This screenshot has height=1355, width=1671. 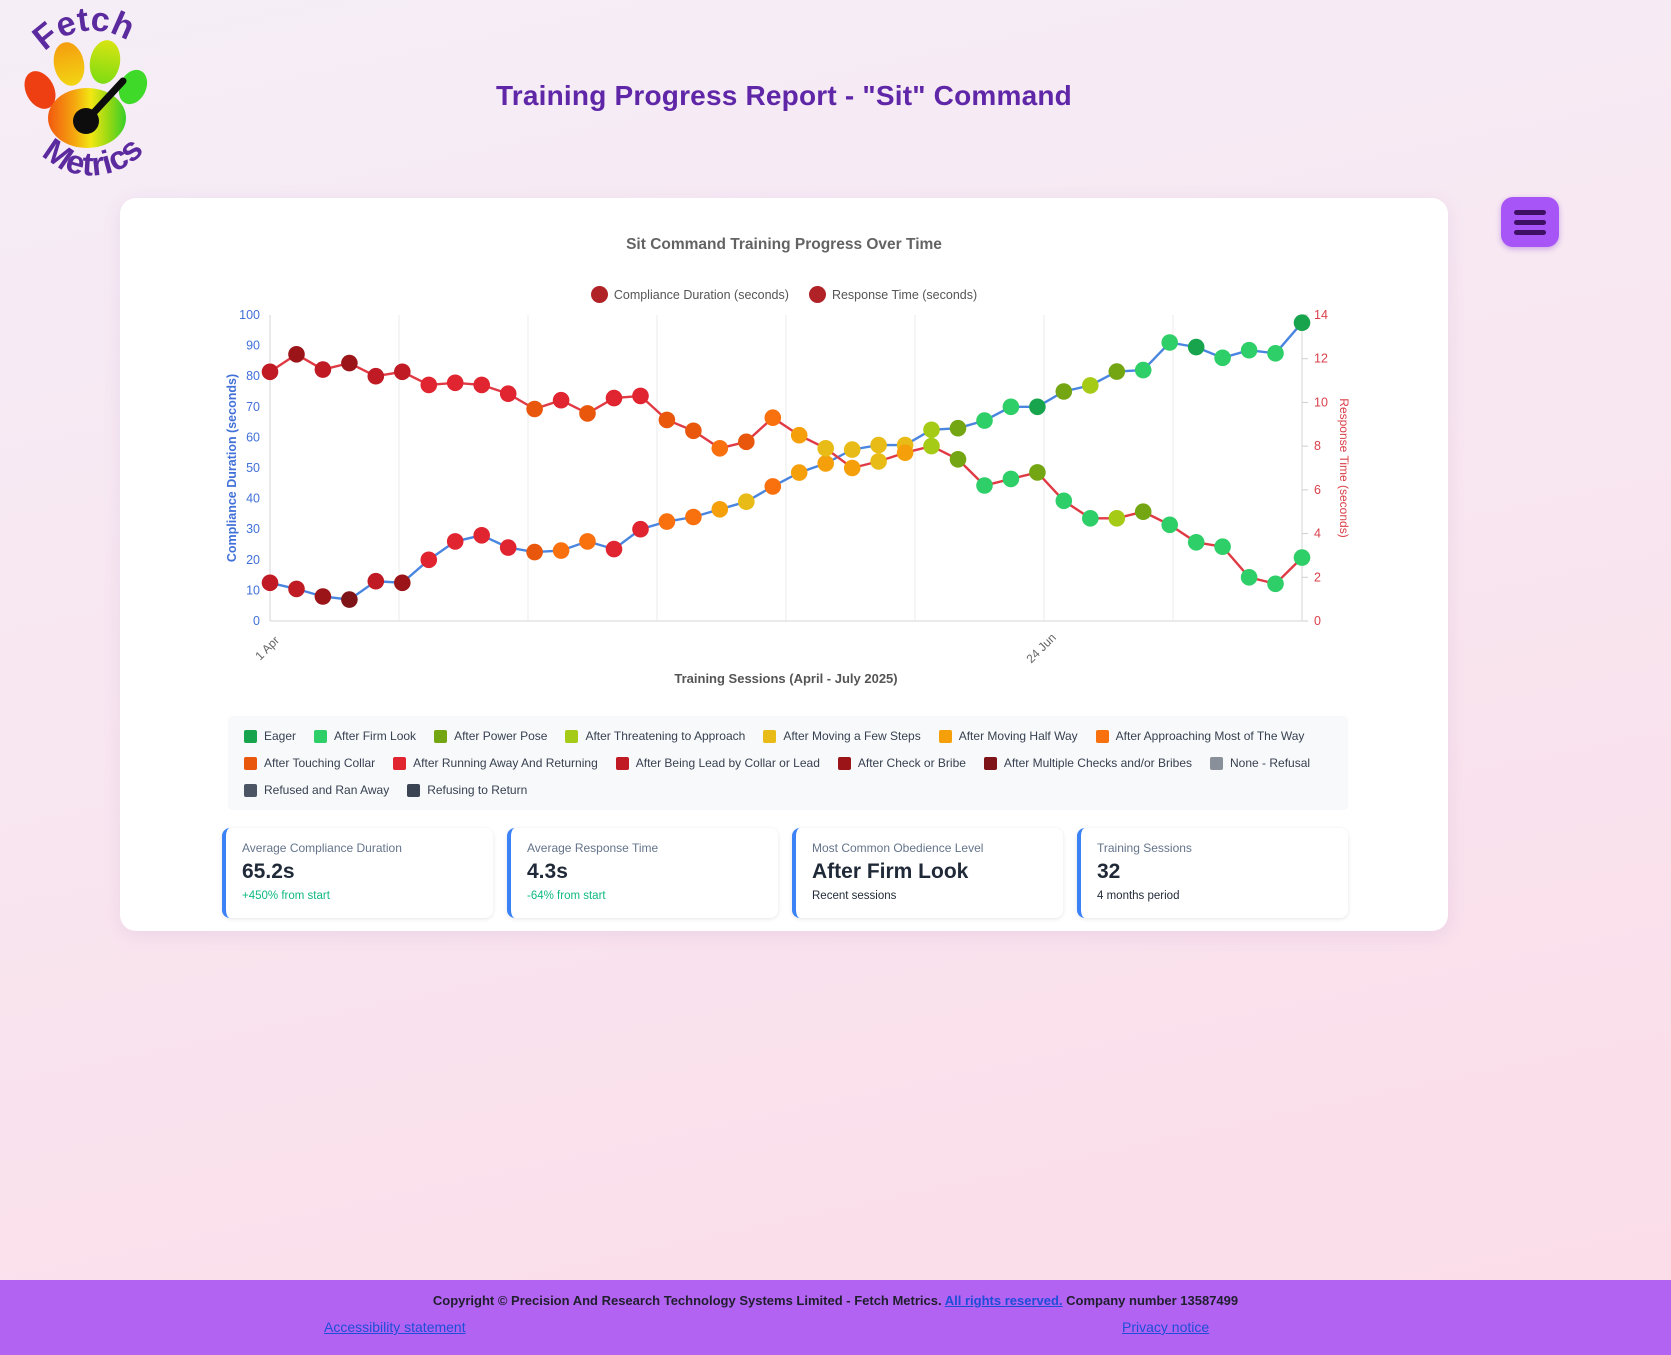 I want to click on series-line, so click(x=786, y=461).